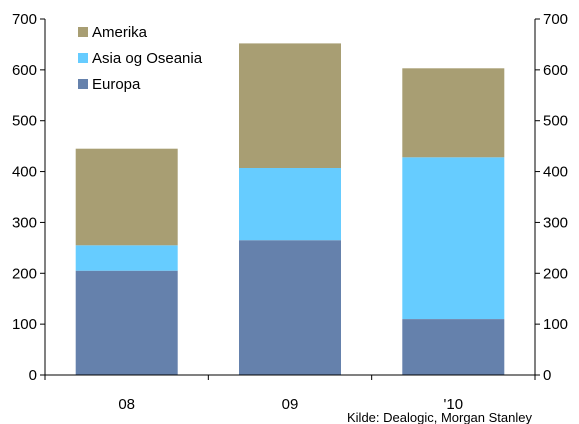  Describe the element at coordinates (290, 404) in the screenshot. I see `x-tick-label: 09` at that location.